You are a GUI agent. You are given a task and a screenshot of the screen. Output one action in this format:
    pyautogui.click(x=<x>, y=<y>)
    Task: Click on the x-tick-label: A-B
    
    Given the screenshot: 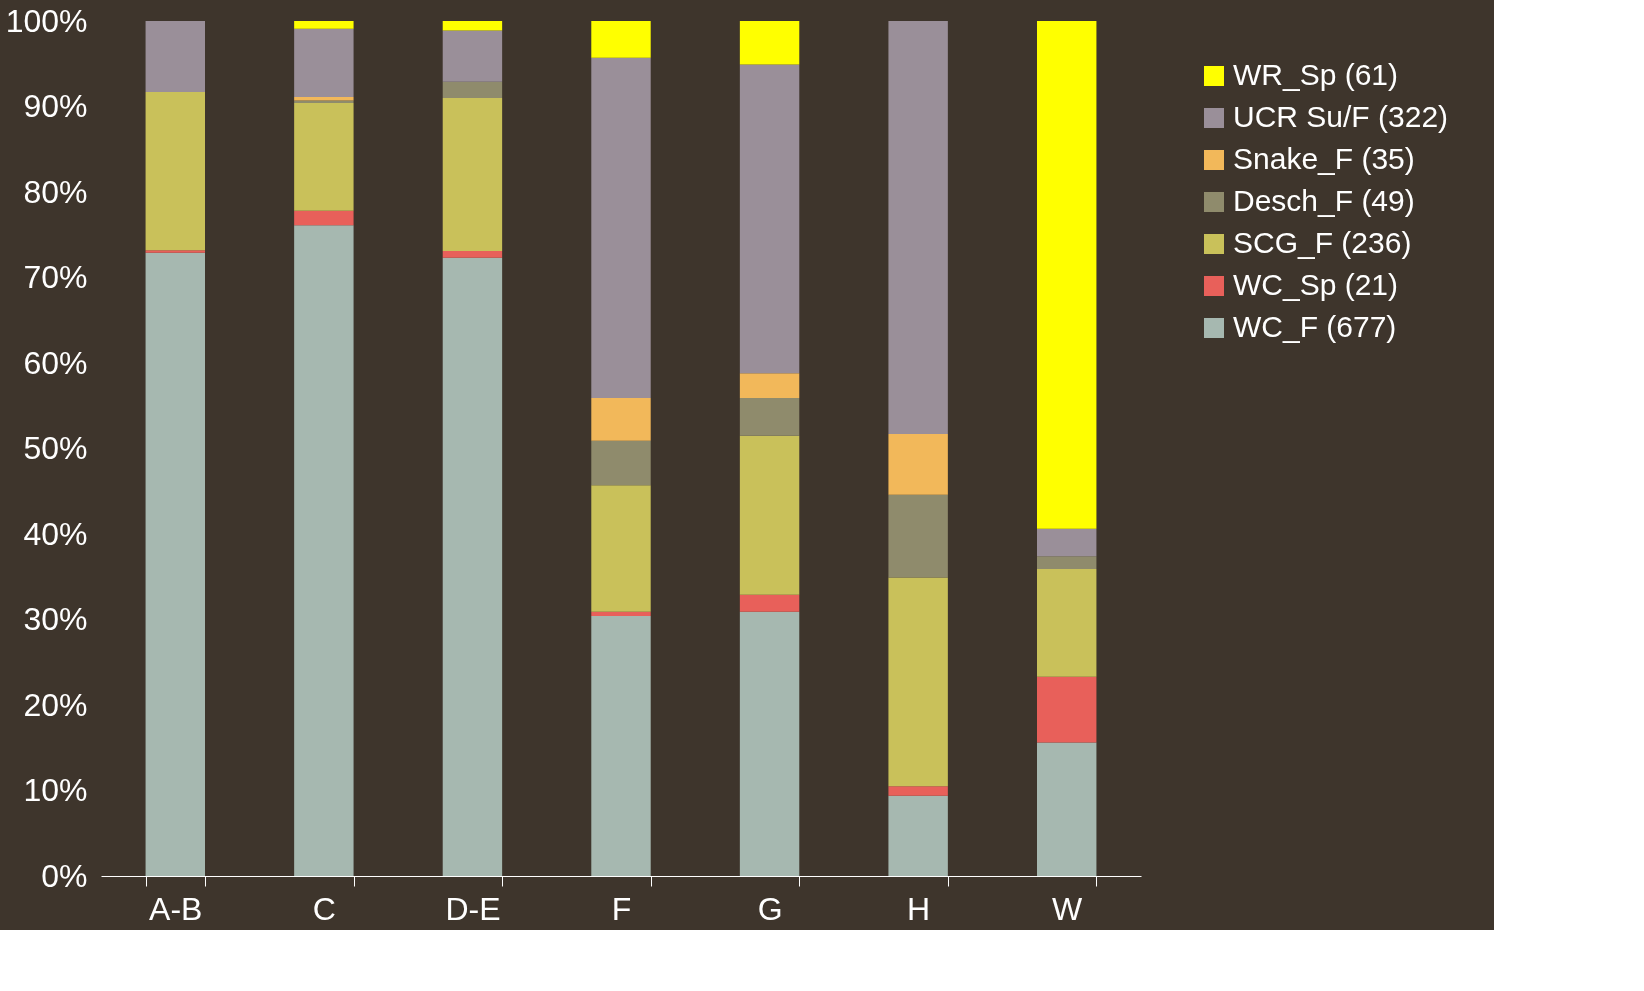 What is the action you would take?
    pyautogui.click(x=176, y=908)
    